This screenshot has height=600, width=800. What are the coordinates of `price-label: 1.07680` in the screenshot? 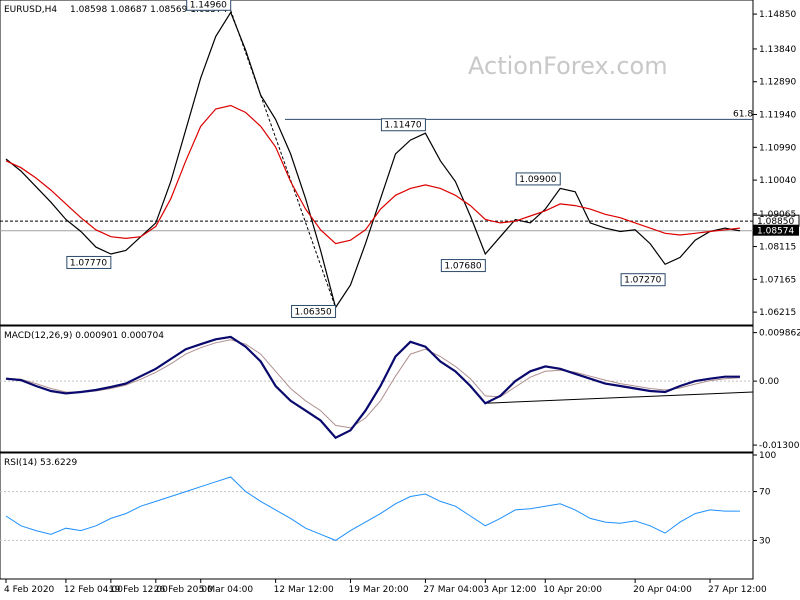 It's located at (462, 267).